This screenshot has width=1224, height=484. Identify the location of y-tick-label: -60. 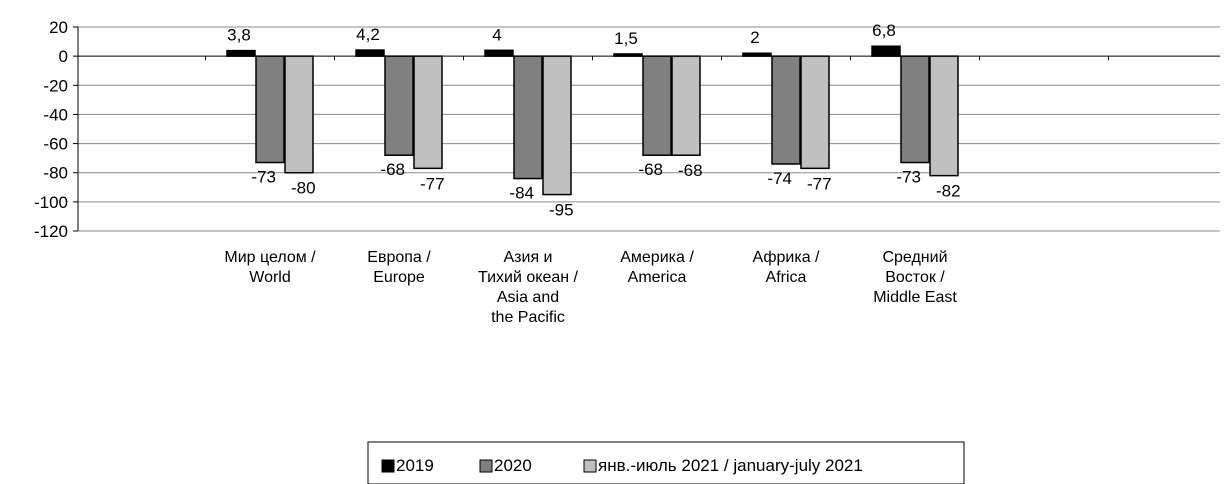
(55, 144).